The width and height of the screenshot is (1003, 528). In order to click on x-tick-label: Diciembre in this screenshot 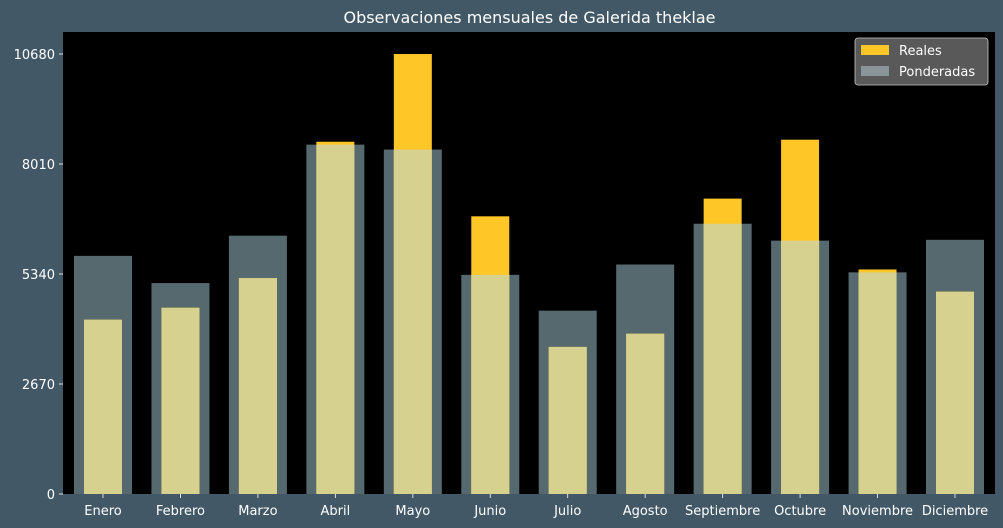, I will do `click(955, 511)`.